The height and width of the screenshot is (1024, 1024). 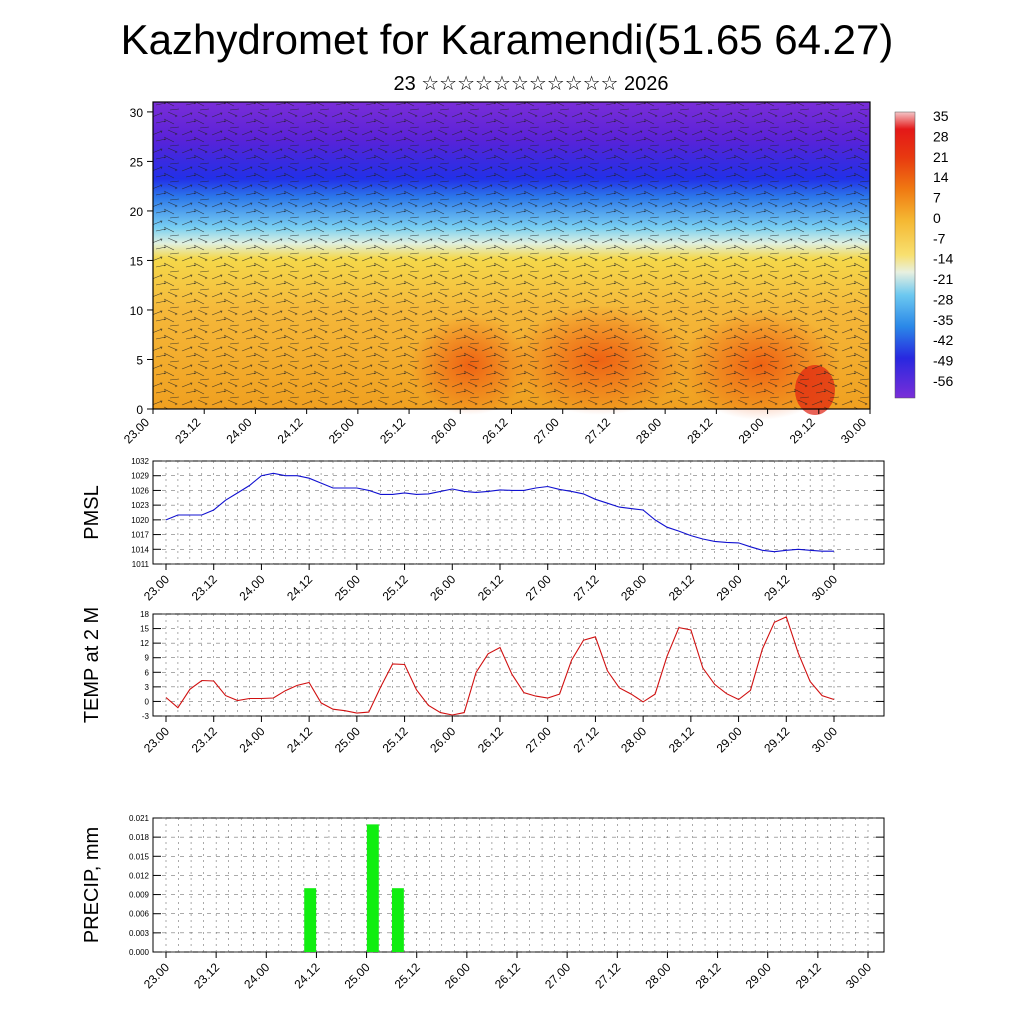 I want to click on y-tick-label: 1020, so click(x=140, y=520).